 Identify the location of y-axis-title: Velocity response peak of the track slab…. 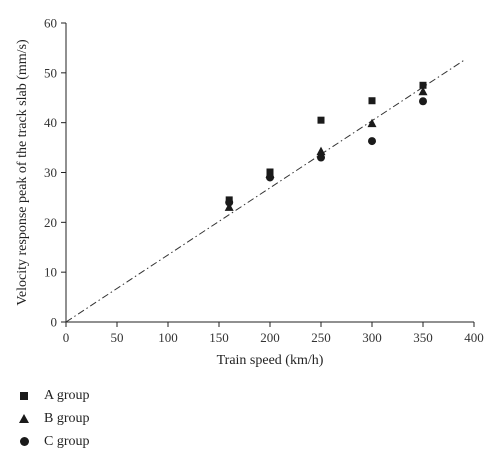
(22, 172).